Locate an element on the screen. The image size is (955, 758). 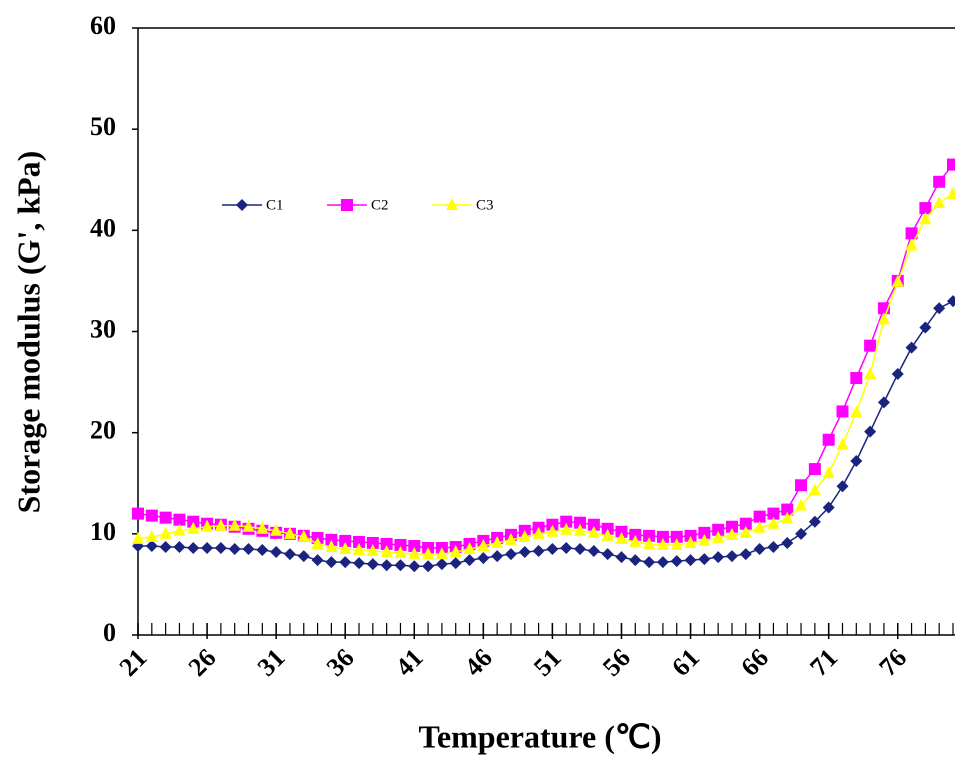
x-tick-label: 61 is located at coordinates (685, 662).